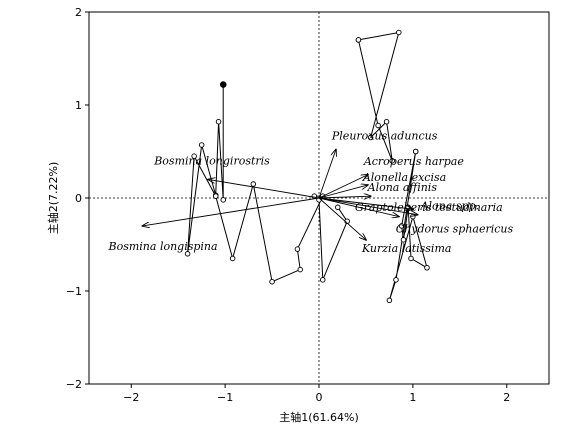 The image size is (576, 427). I want to click on y-tick-label-0: −2, so click(74, 384).